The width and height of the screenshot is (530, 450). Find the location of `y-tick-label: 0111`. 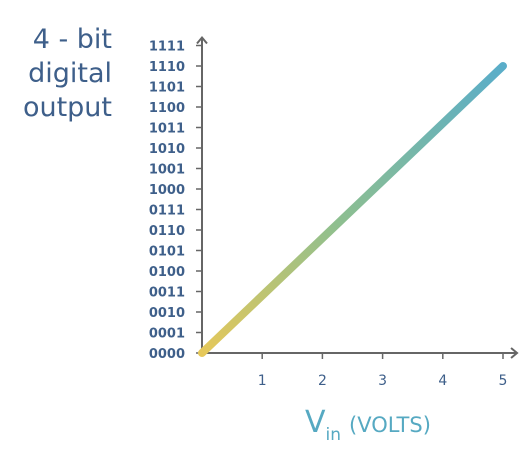

y-tick-label: 0111 is located at coordinates (167, 211).